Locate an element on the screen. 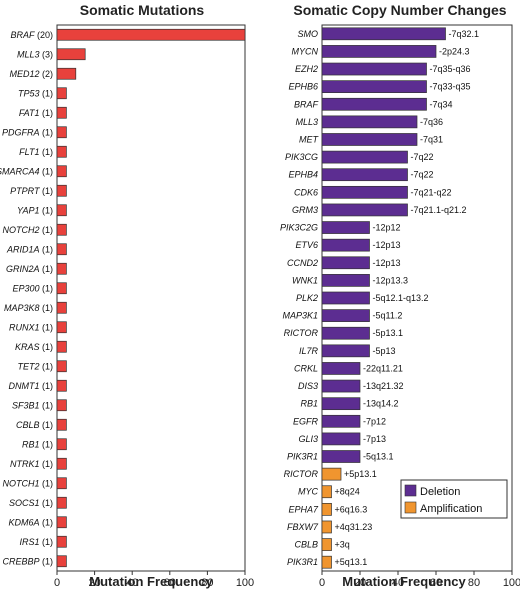 The image size is (520, 591). copy-number-category-label: EPHB4 is located at coordinates (303, 175).